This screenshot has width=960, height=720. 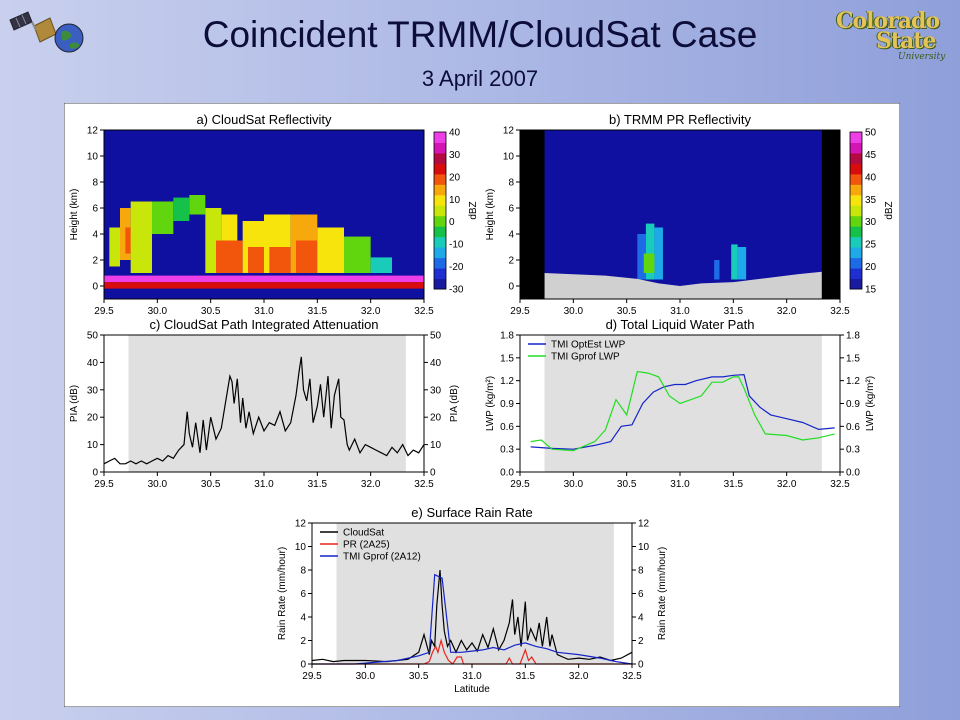 What do you see at coordinates (303, 594) in the screenshot?
I see `y-tick-label: 6` at bounding box center [303, 594].